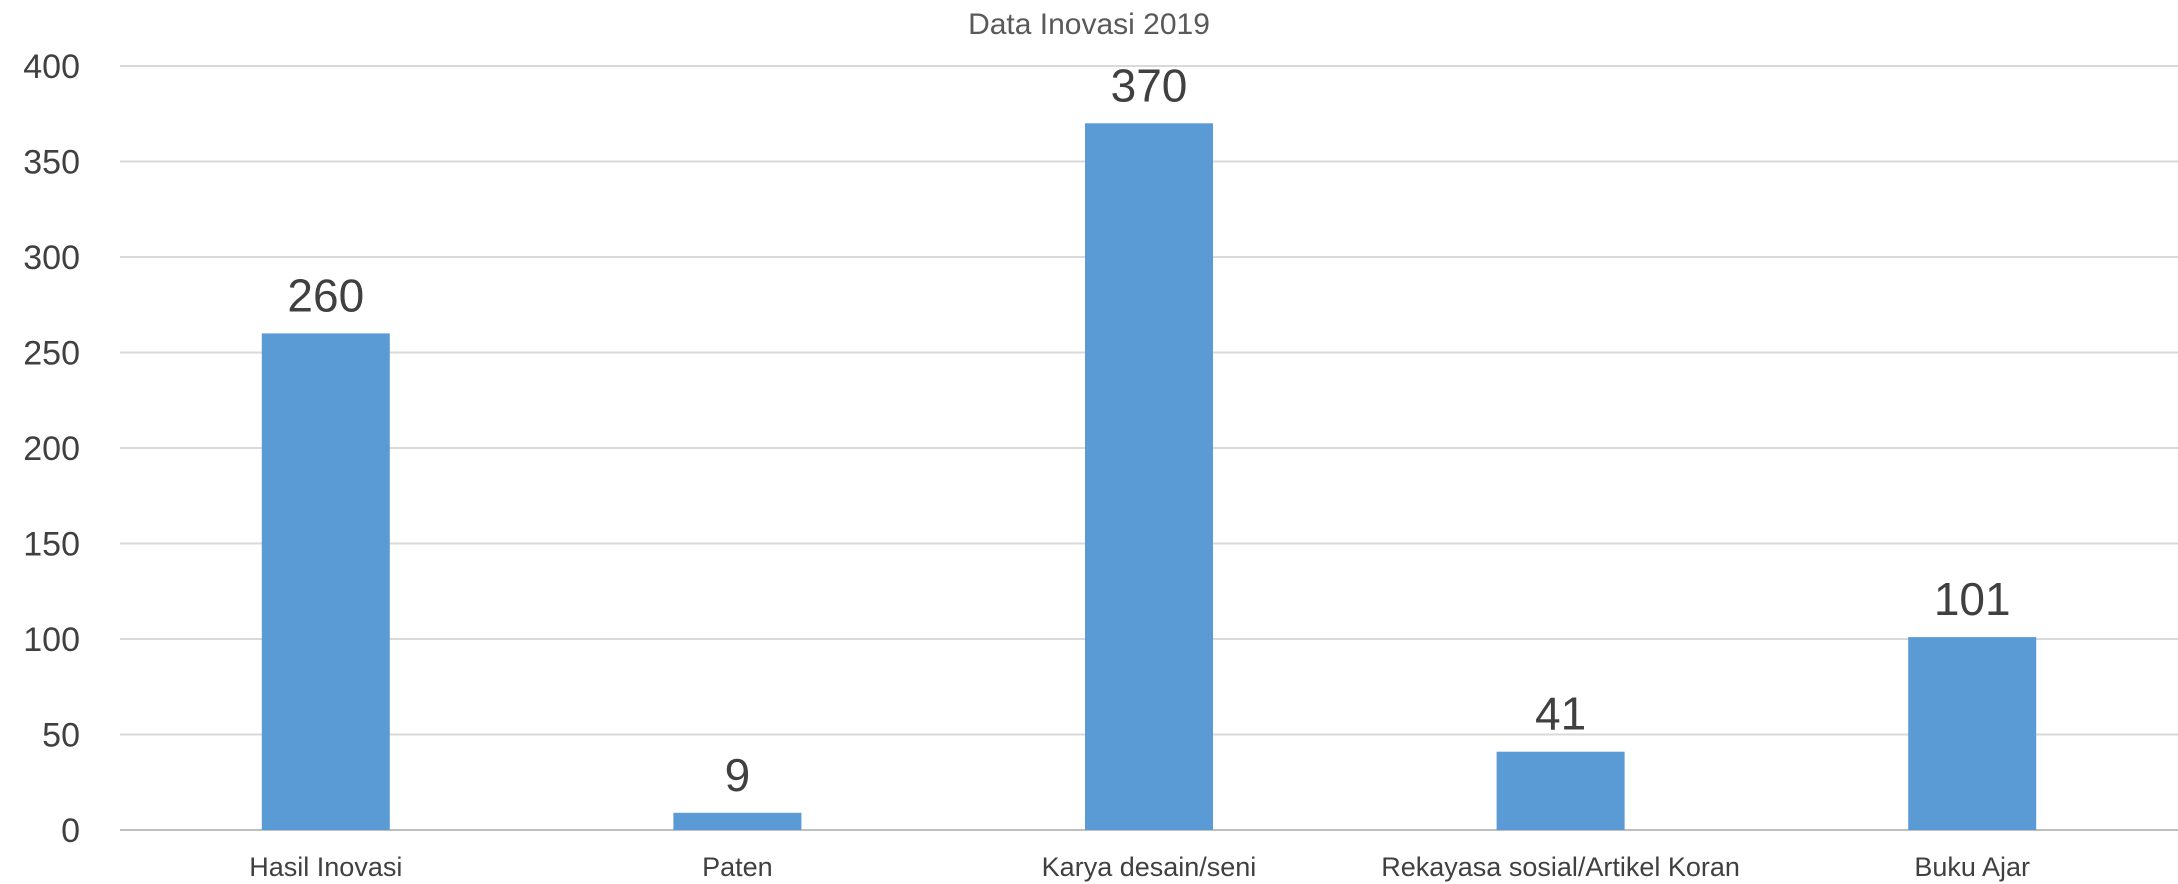  Describe the element at coordinates (1560, 714) in the screenshot. I see `data-label: 41` at that location.